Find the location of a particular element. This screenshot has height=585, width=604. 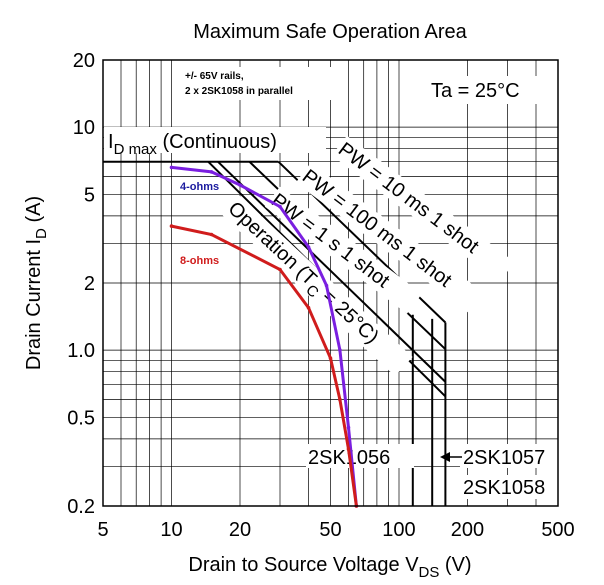

note-line-1: +/- 65V rails, is located at coordinates (214, 76).